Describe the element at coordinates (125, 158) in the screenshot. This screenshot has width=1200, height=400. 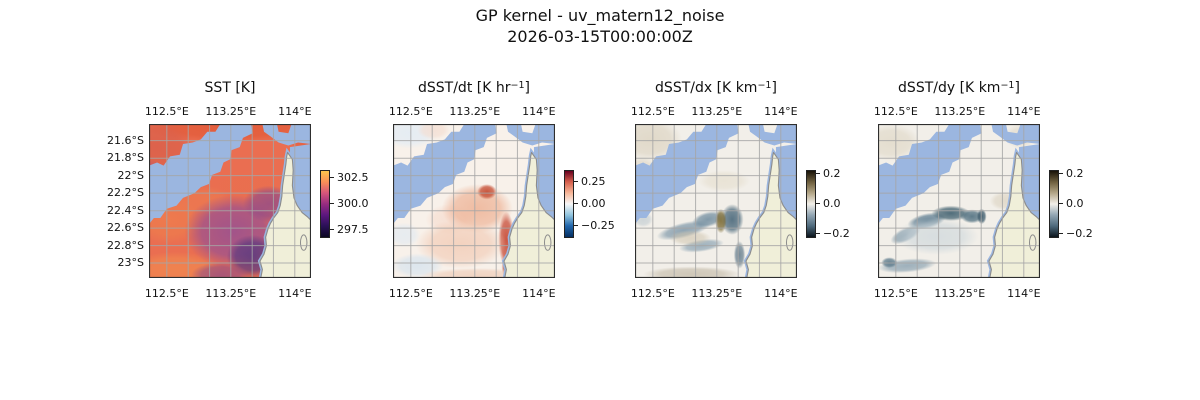
I see `y-tick-label: 21.8°S` at that location.